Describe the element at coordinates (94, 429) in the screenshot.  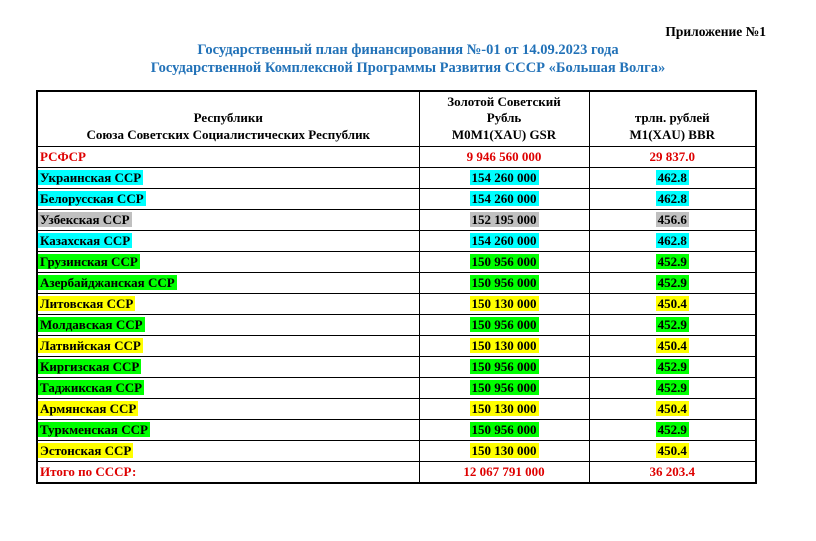
I see `republic-name: Туркменская ССР` at that location.